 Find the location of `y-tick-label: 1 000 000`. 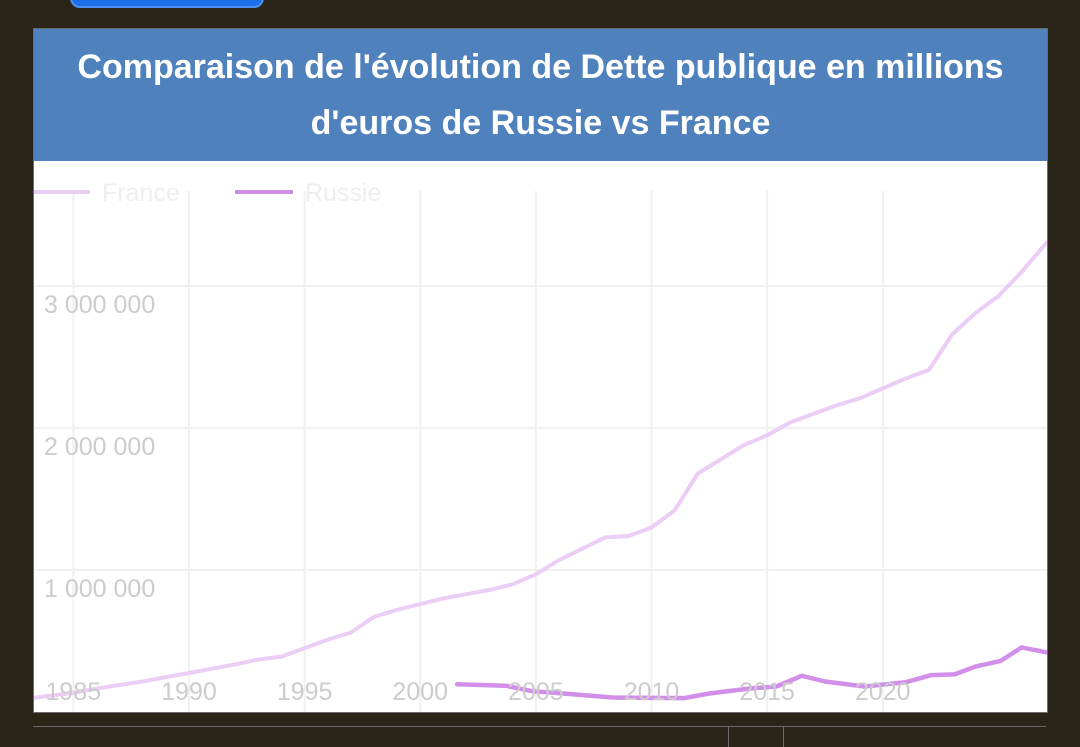

y-tick-label: 1 000 000 is located at coordinates (99, 589).